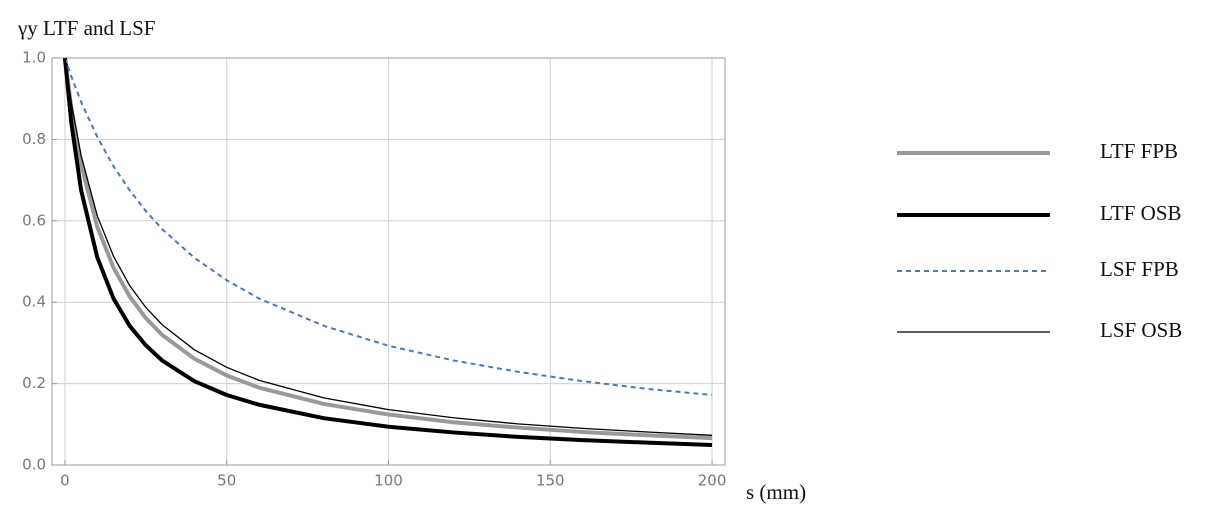 The height and width of the screenshot is (517, 1220). Describe the element at coordinates (550, 481) in the screenshot. I see `x-tick-label: 150` at that location.